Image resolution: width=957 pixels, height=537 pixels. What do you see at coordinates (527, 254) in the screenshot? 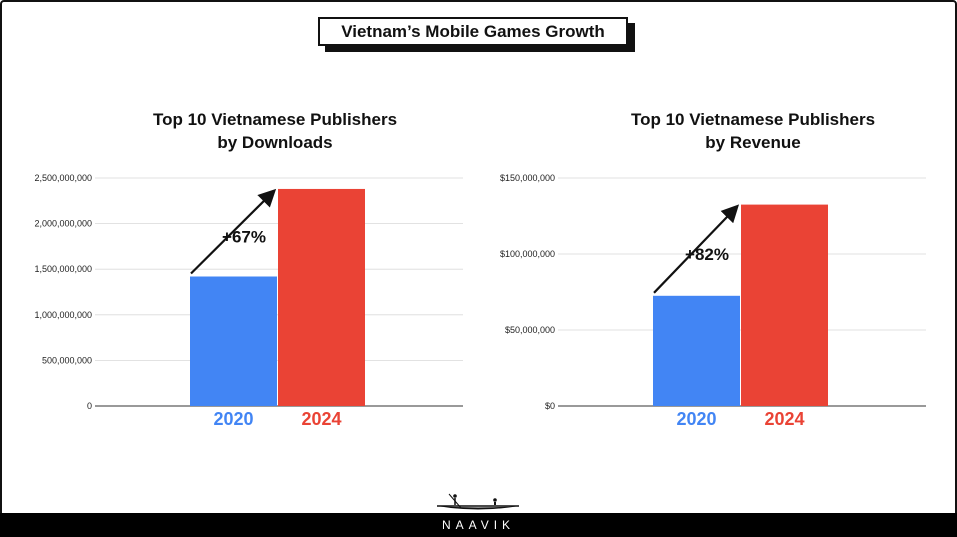
I see `revenue-ytick-label: $100,000,000` at bounding box center [527, 254].